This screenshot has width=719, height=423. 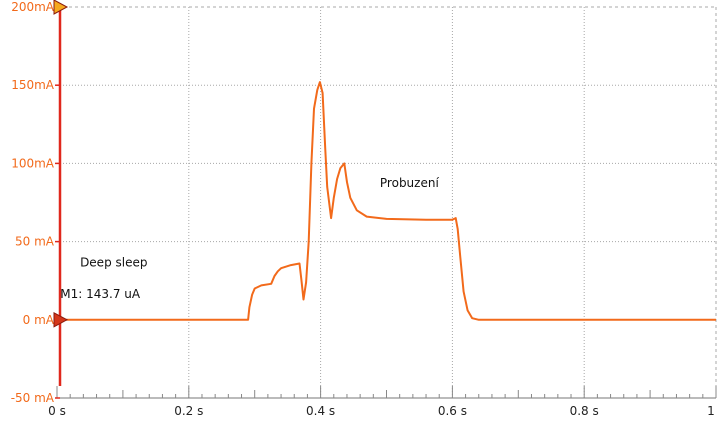 I want to click on x-tick-label: 0.8 s, so click(x=584, y=411).